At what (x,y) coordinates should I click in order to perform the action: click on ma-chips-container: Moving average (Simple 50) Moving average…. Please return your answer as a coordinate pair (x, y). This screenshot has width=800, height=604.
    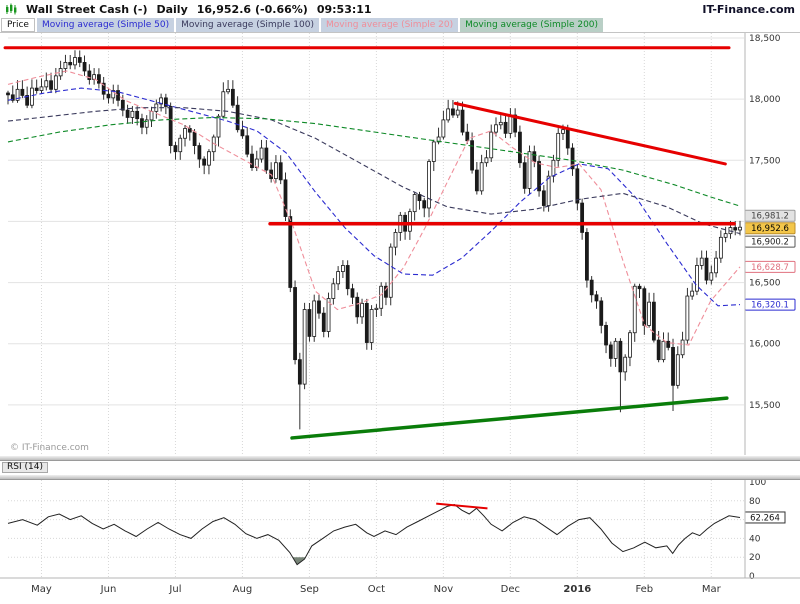
    Looking at the image, I should click on (320, 25).